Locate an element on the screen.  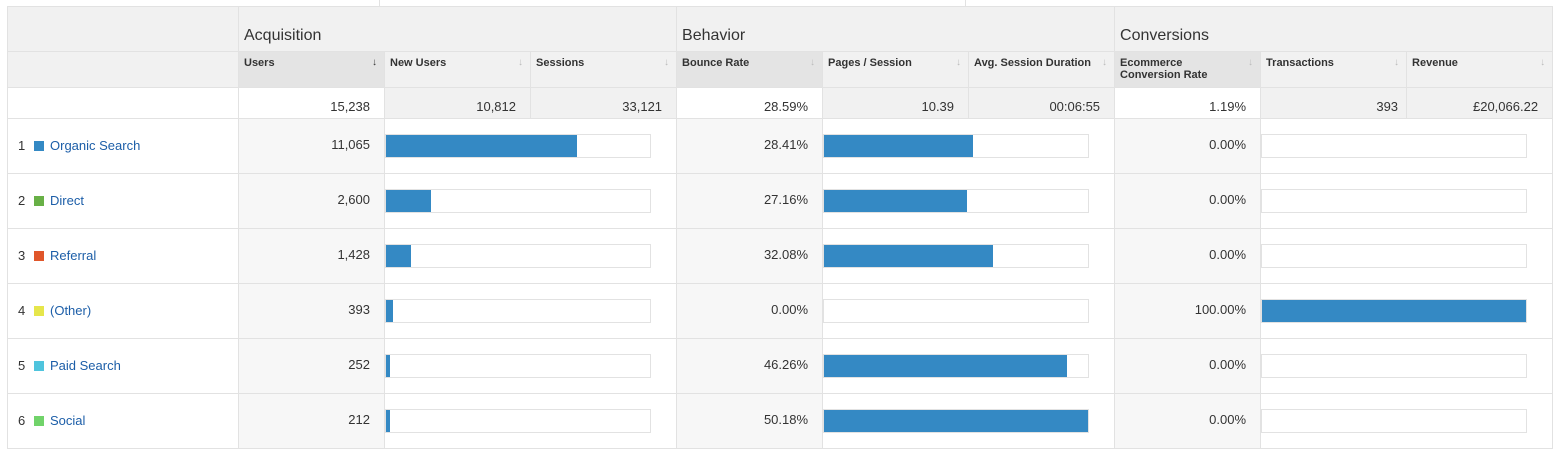
top-divider-mid is located at coordinates (673, 3).